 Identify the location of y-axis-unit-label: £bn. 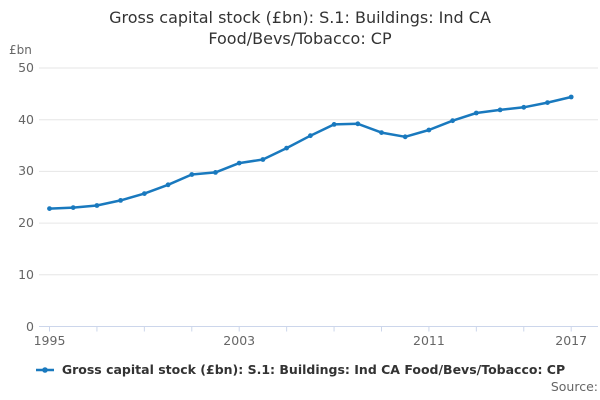
(20, 50).